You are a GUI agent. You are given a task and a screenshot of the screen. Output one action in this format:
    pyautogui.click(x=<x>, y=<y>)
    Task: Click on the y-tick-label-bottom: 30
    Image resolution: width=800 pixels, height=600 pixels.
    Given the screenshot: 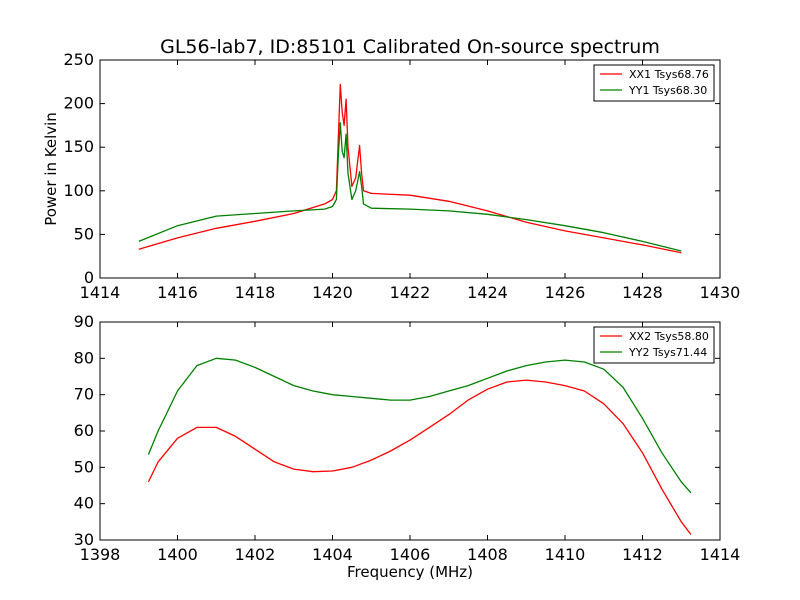 What is the action you would take?
    pyautogui.click(x=84, y=539)
    